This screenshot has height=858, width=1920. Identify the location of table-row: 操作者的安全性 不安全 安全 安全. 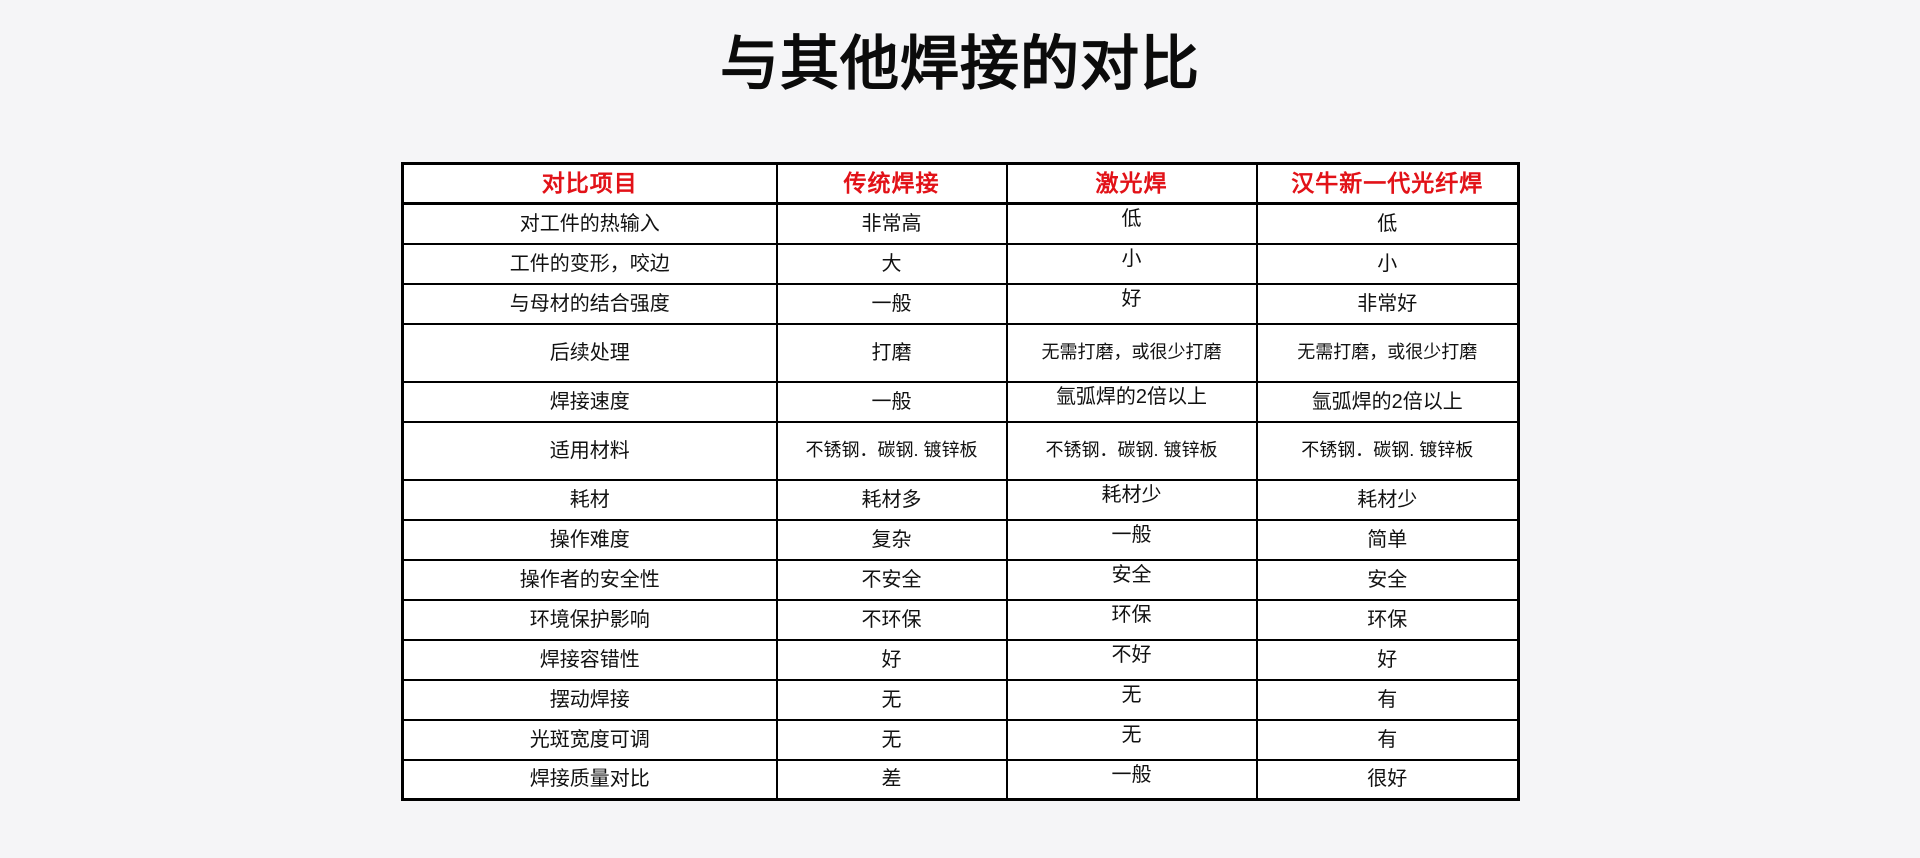
(960, 579).